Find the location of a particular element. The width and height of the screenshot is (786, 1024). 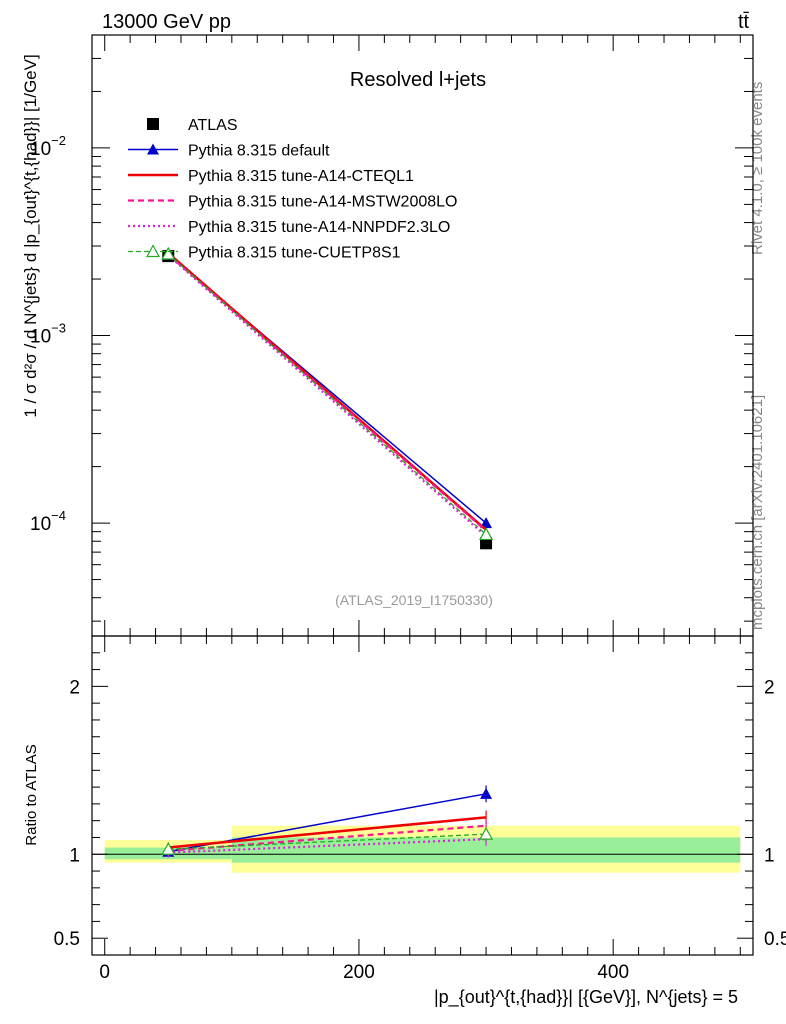

main-y-tick-labels: 10⁻⁴ 10⁻³ 10⁻² is located at coordinates (48, 334).